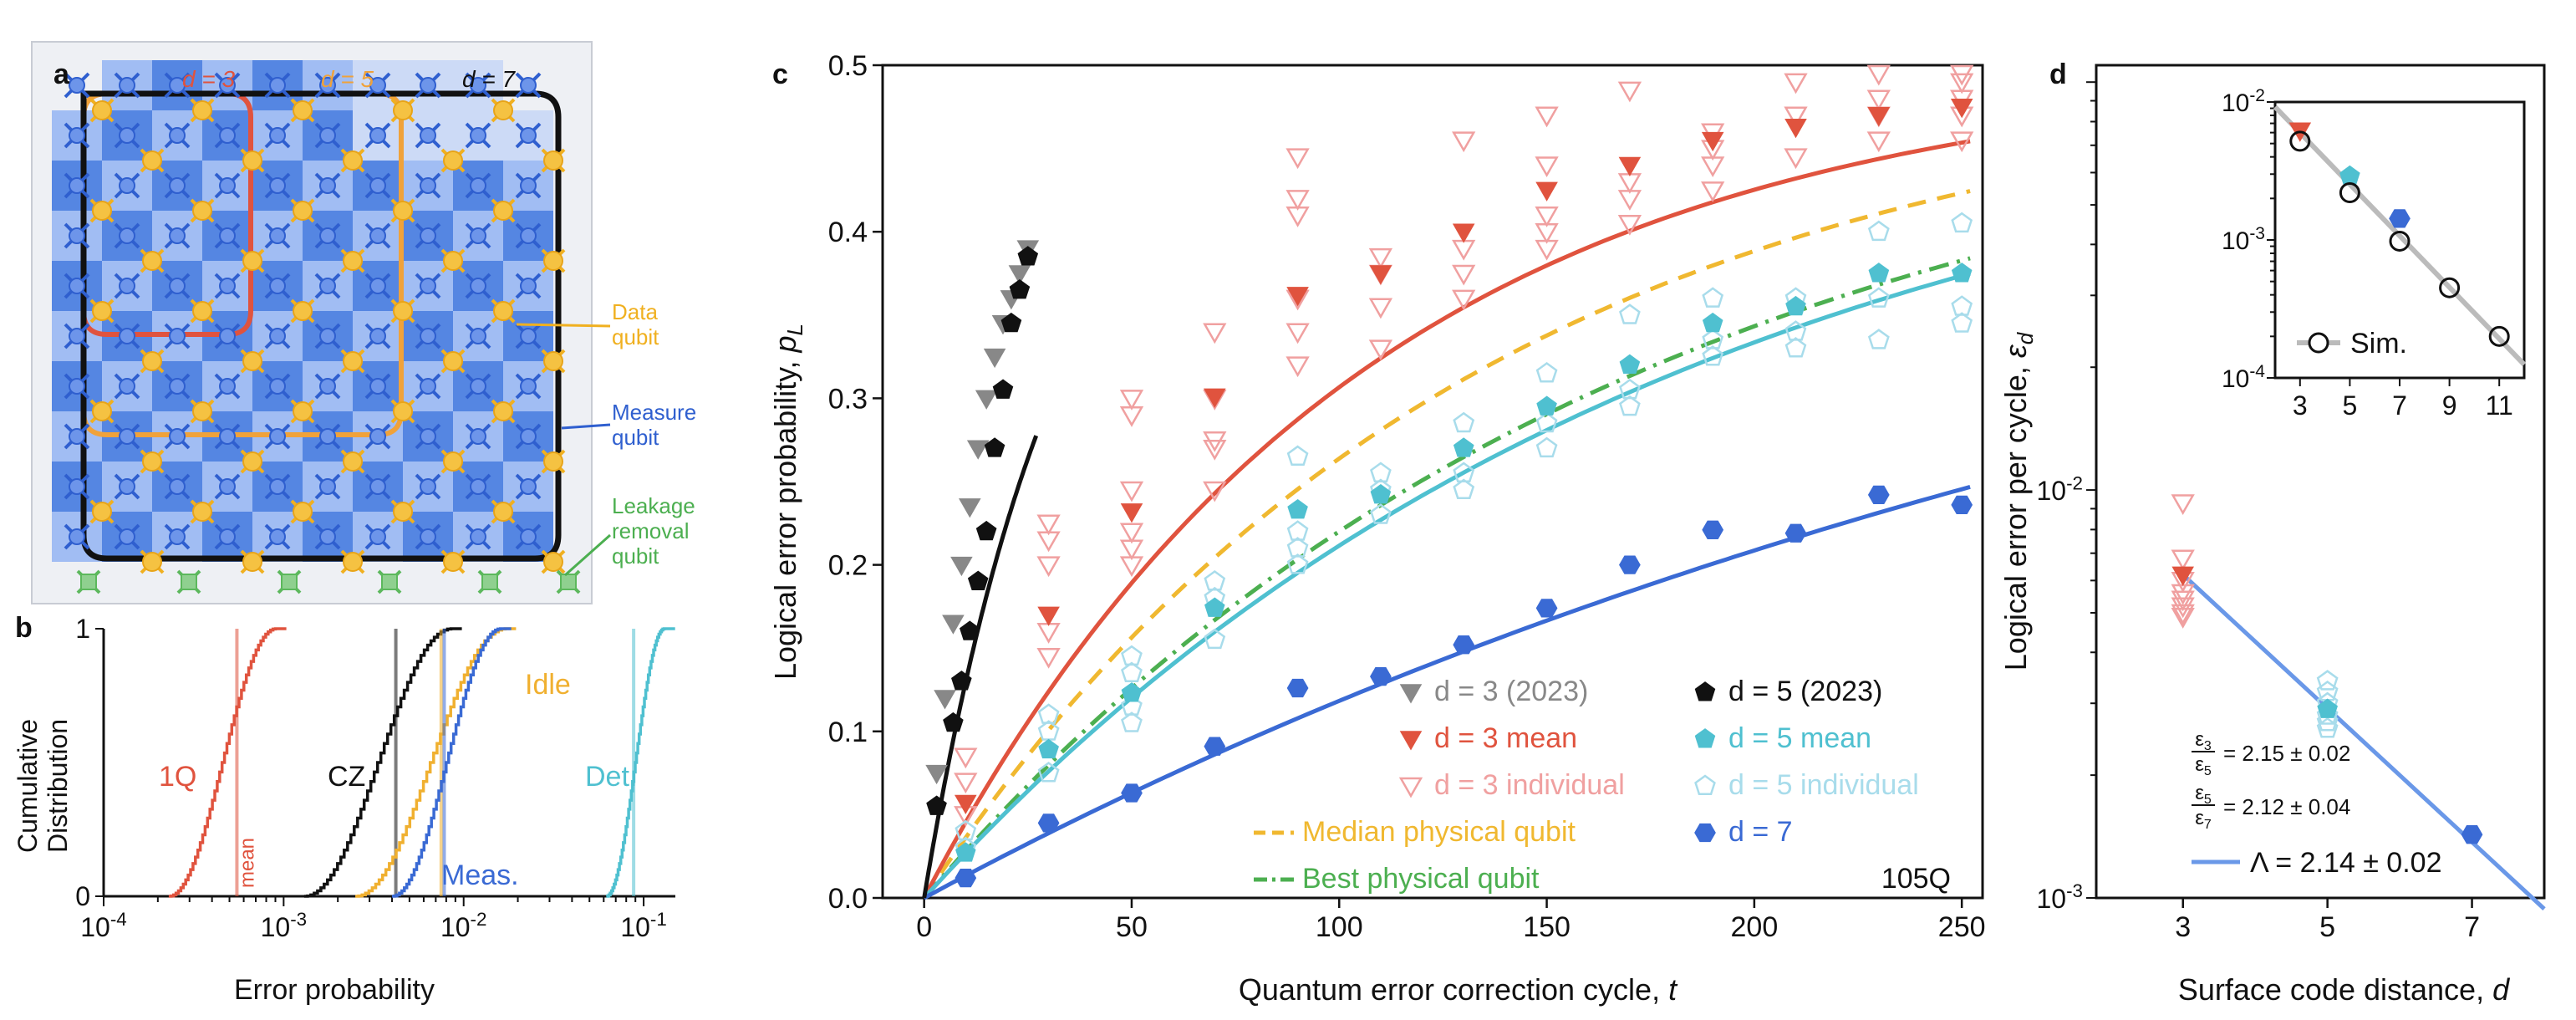 The height and width of the screenshot is (1020, 2576). What do you see at coordinates (653, 506) in the screenshot?
I see `legend-leakage-line1: Leakage` at bounding box center [653, 506].